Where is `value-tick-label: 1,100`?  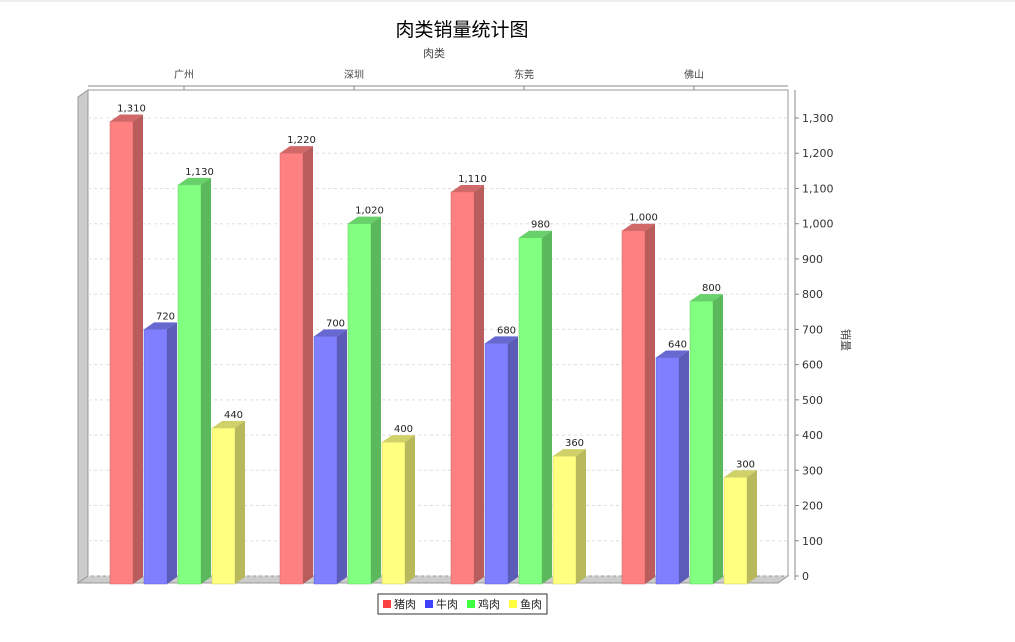
value-tick-label: 1,100 is located at coordinates (818, 188).